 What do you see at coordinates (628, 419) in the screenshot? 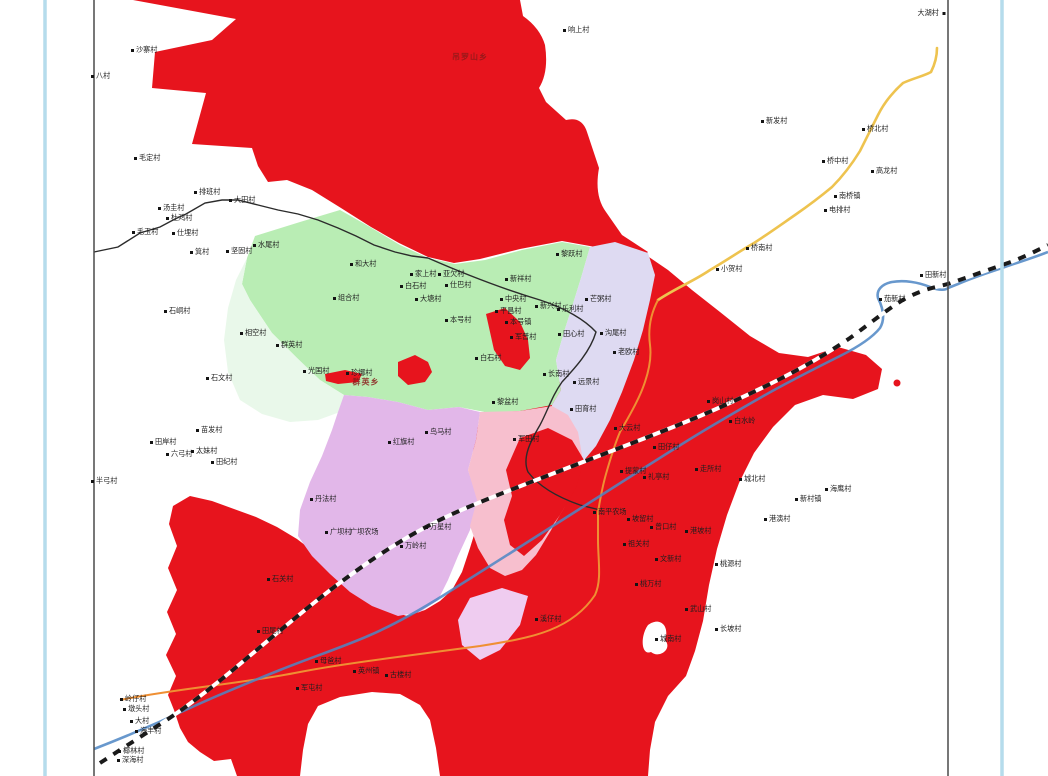
I see `road-vertical-orange` at bounding box center [628, 419].